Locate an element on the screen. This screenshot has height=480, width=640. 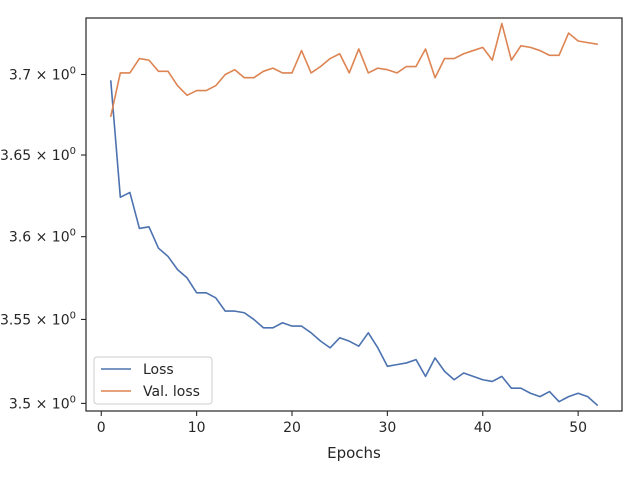
y-tick-mantissa: 3.55 is located at coordinates (15, 320).